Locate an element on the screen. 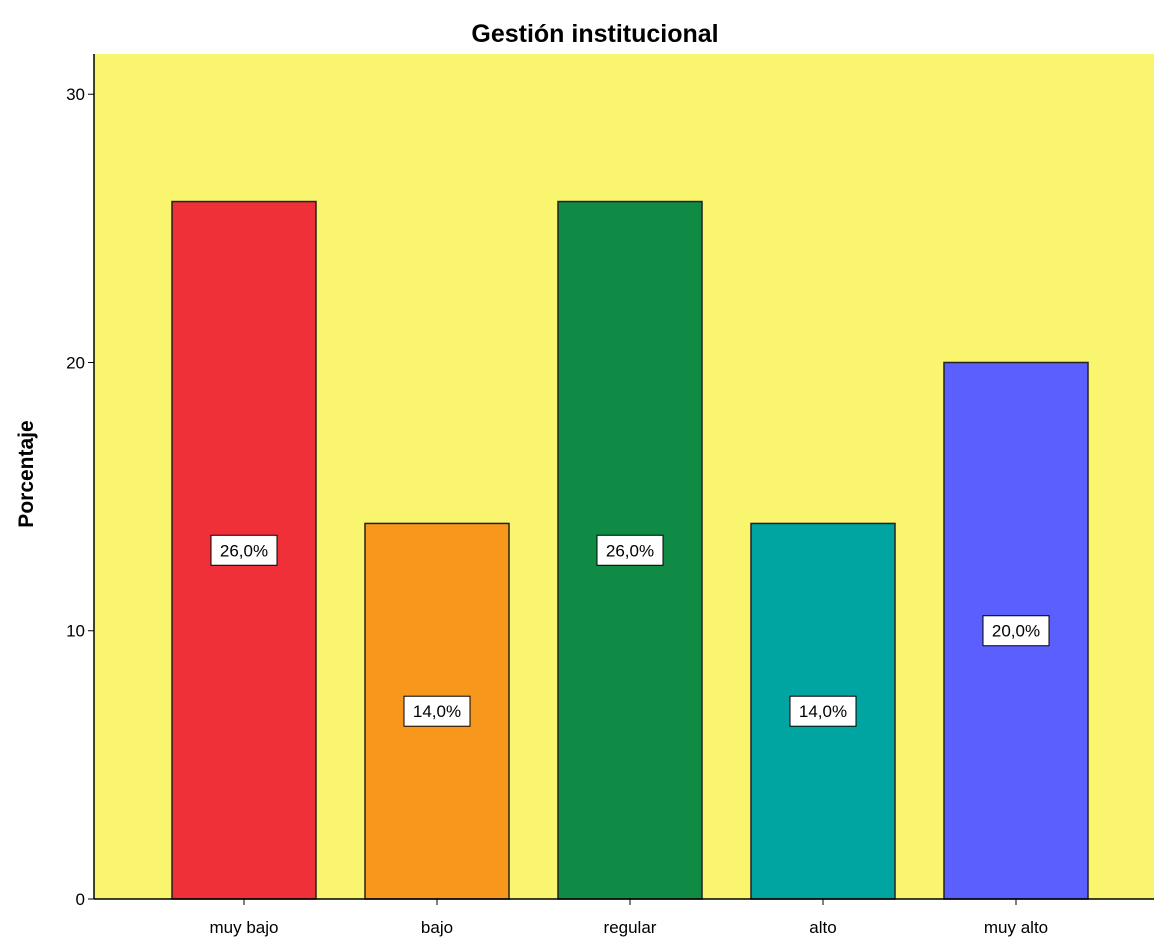 Image resolution: width=1154 pixels, height=943 pixels. x-tick-label: bajo is located at coordinates (437, 927).